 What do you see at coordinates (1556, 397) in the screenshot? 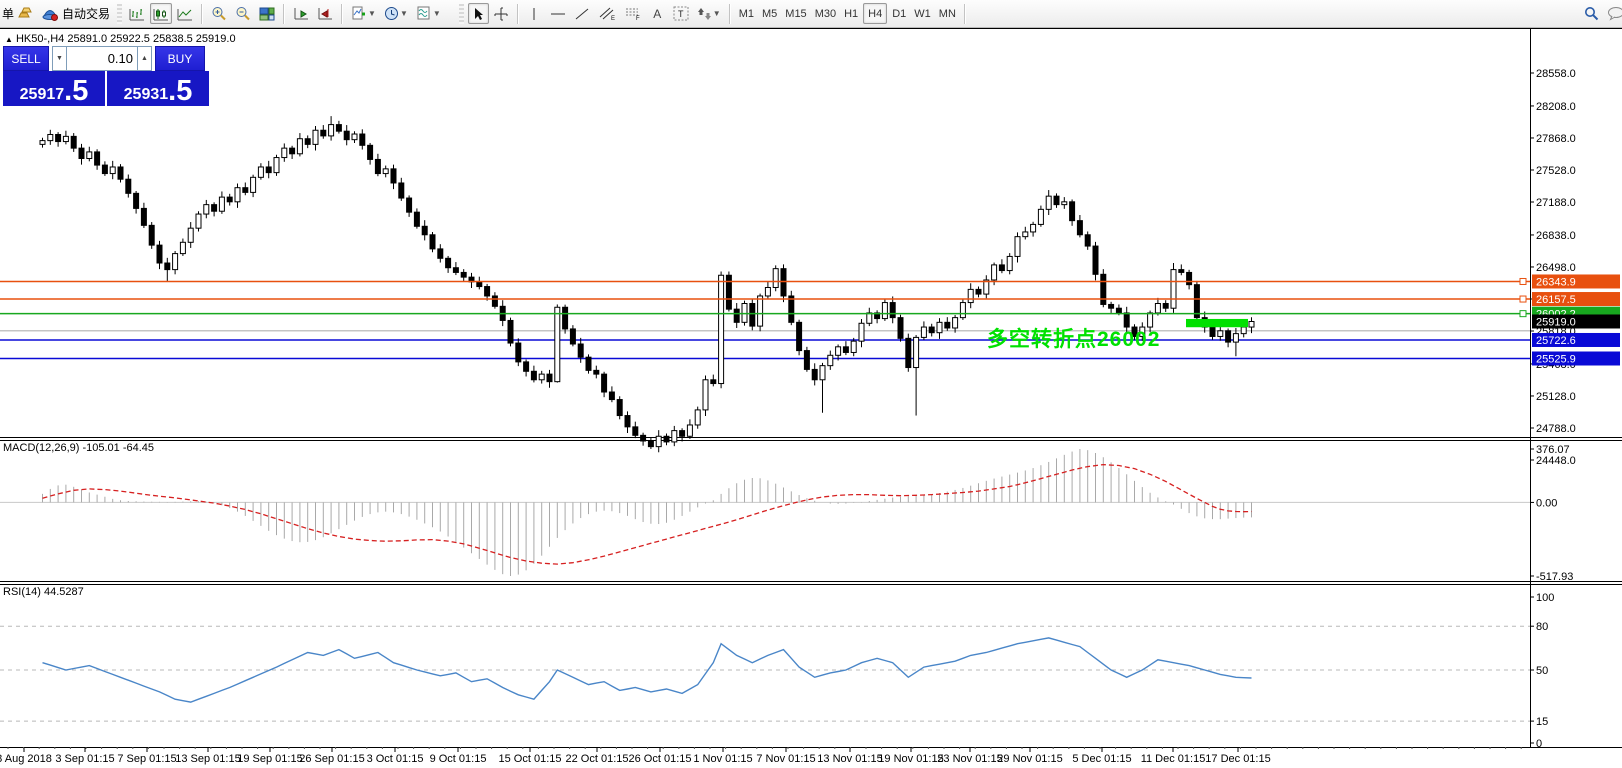
I see `svg-text: 25128.0` at bounding box center [1556, 397].